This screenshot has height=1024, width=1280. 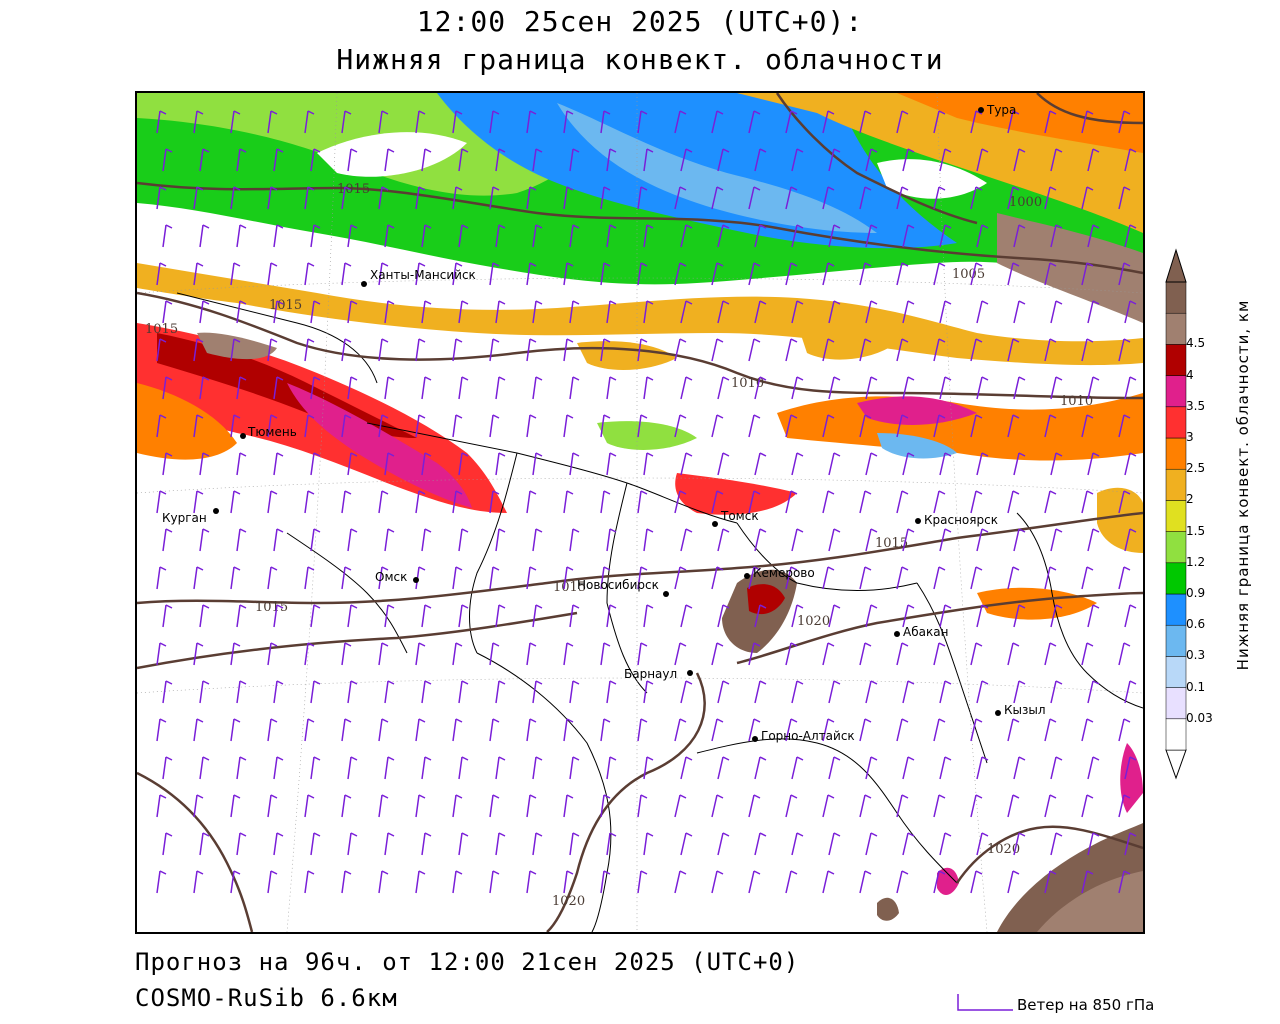 I want to click on wind-legend-icon, so click(x=985, y=1002).